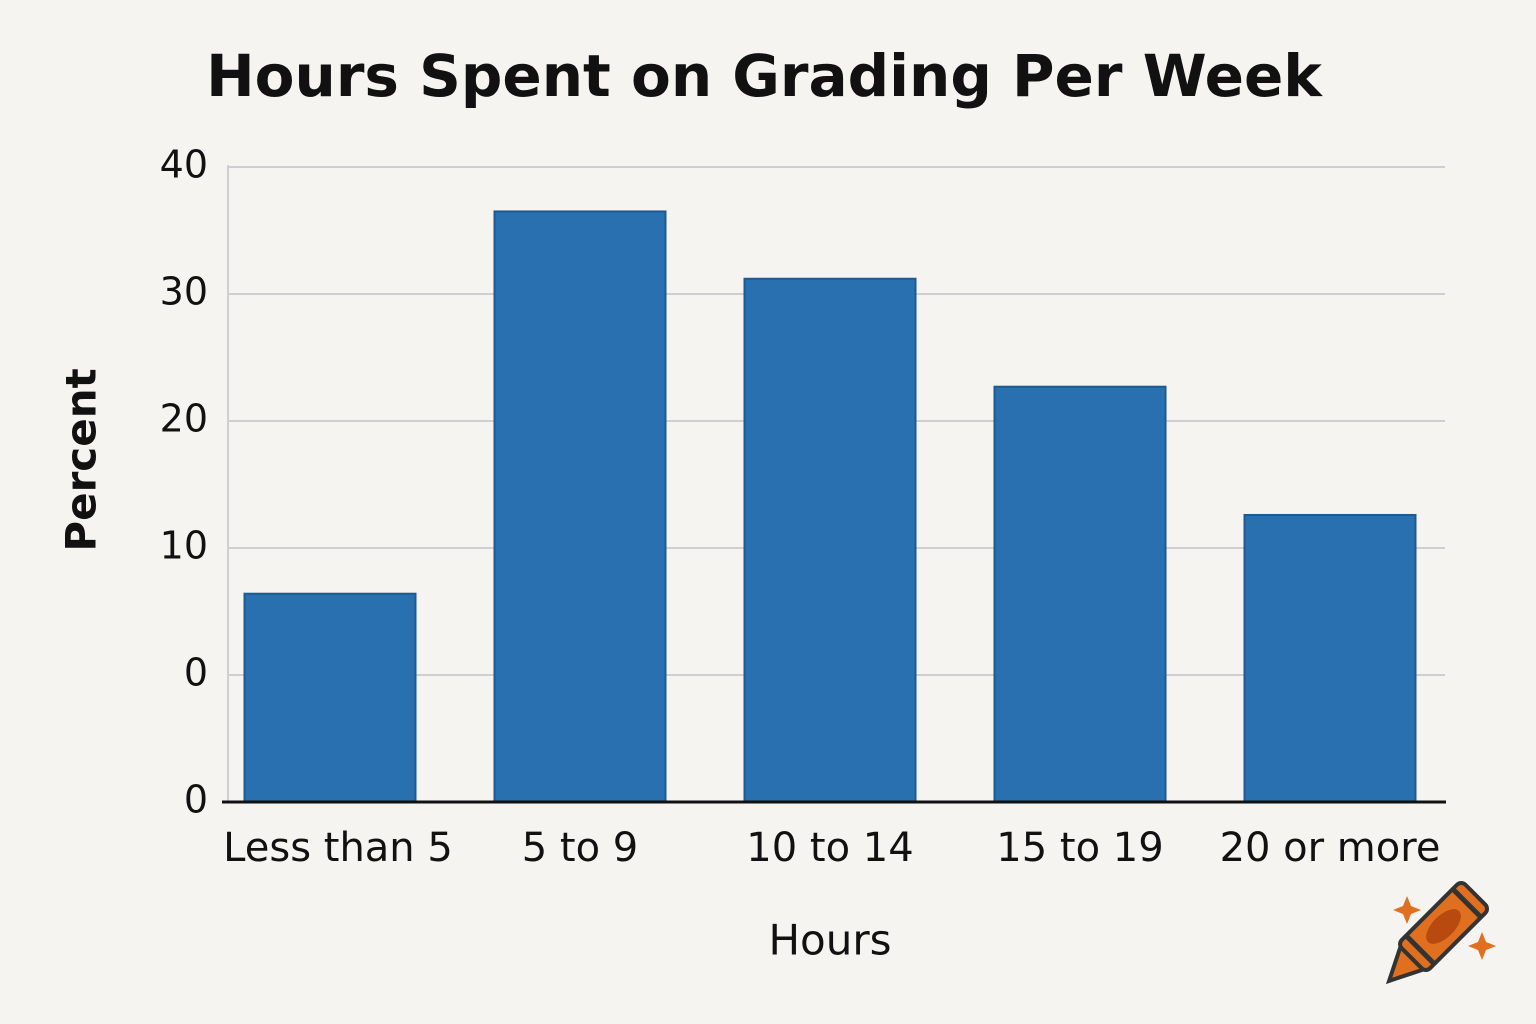 The height and width of the screenshot is (1024, 1536). Describe the element at coordinates (580, 848) in the screenshot. I see `x-tick-label: 5 to 9` at that location.